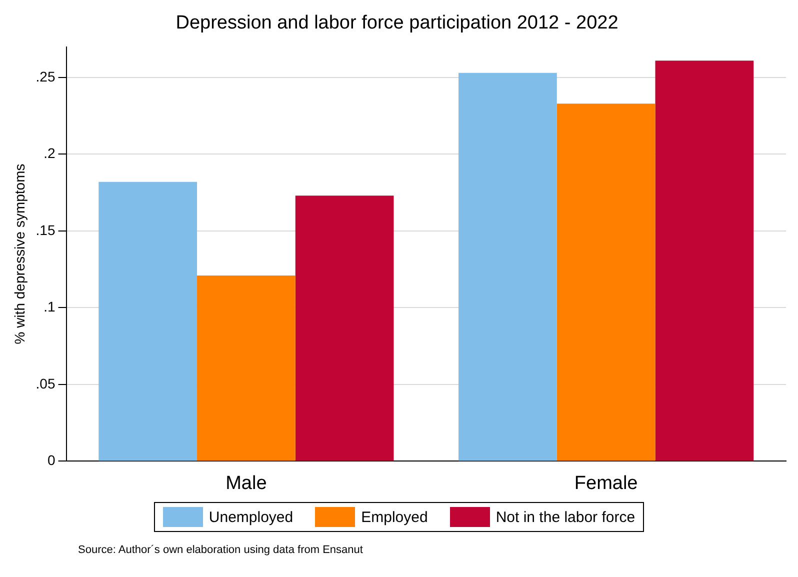 The image size is (798, 577). What do you see at coordinates (50, 153) in the screenshot?
I see `y-tick-label: .2` at bounding box center [50, 153].